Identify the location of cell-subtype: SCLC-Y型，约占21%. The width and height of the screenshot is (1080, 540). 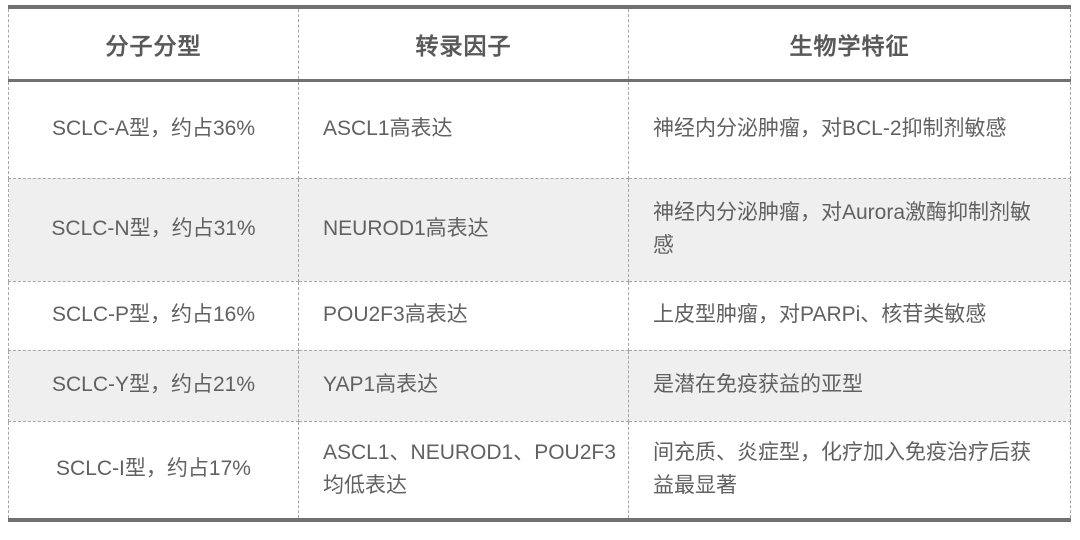
(153, 385).